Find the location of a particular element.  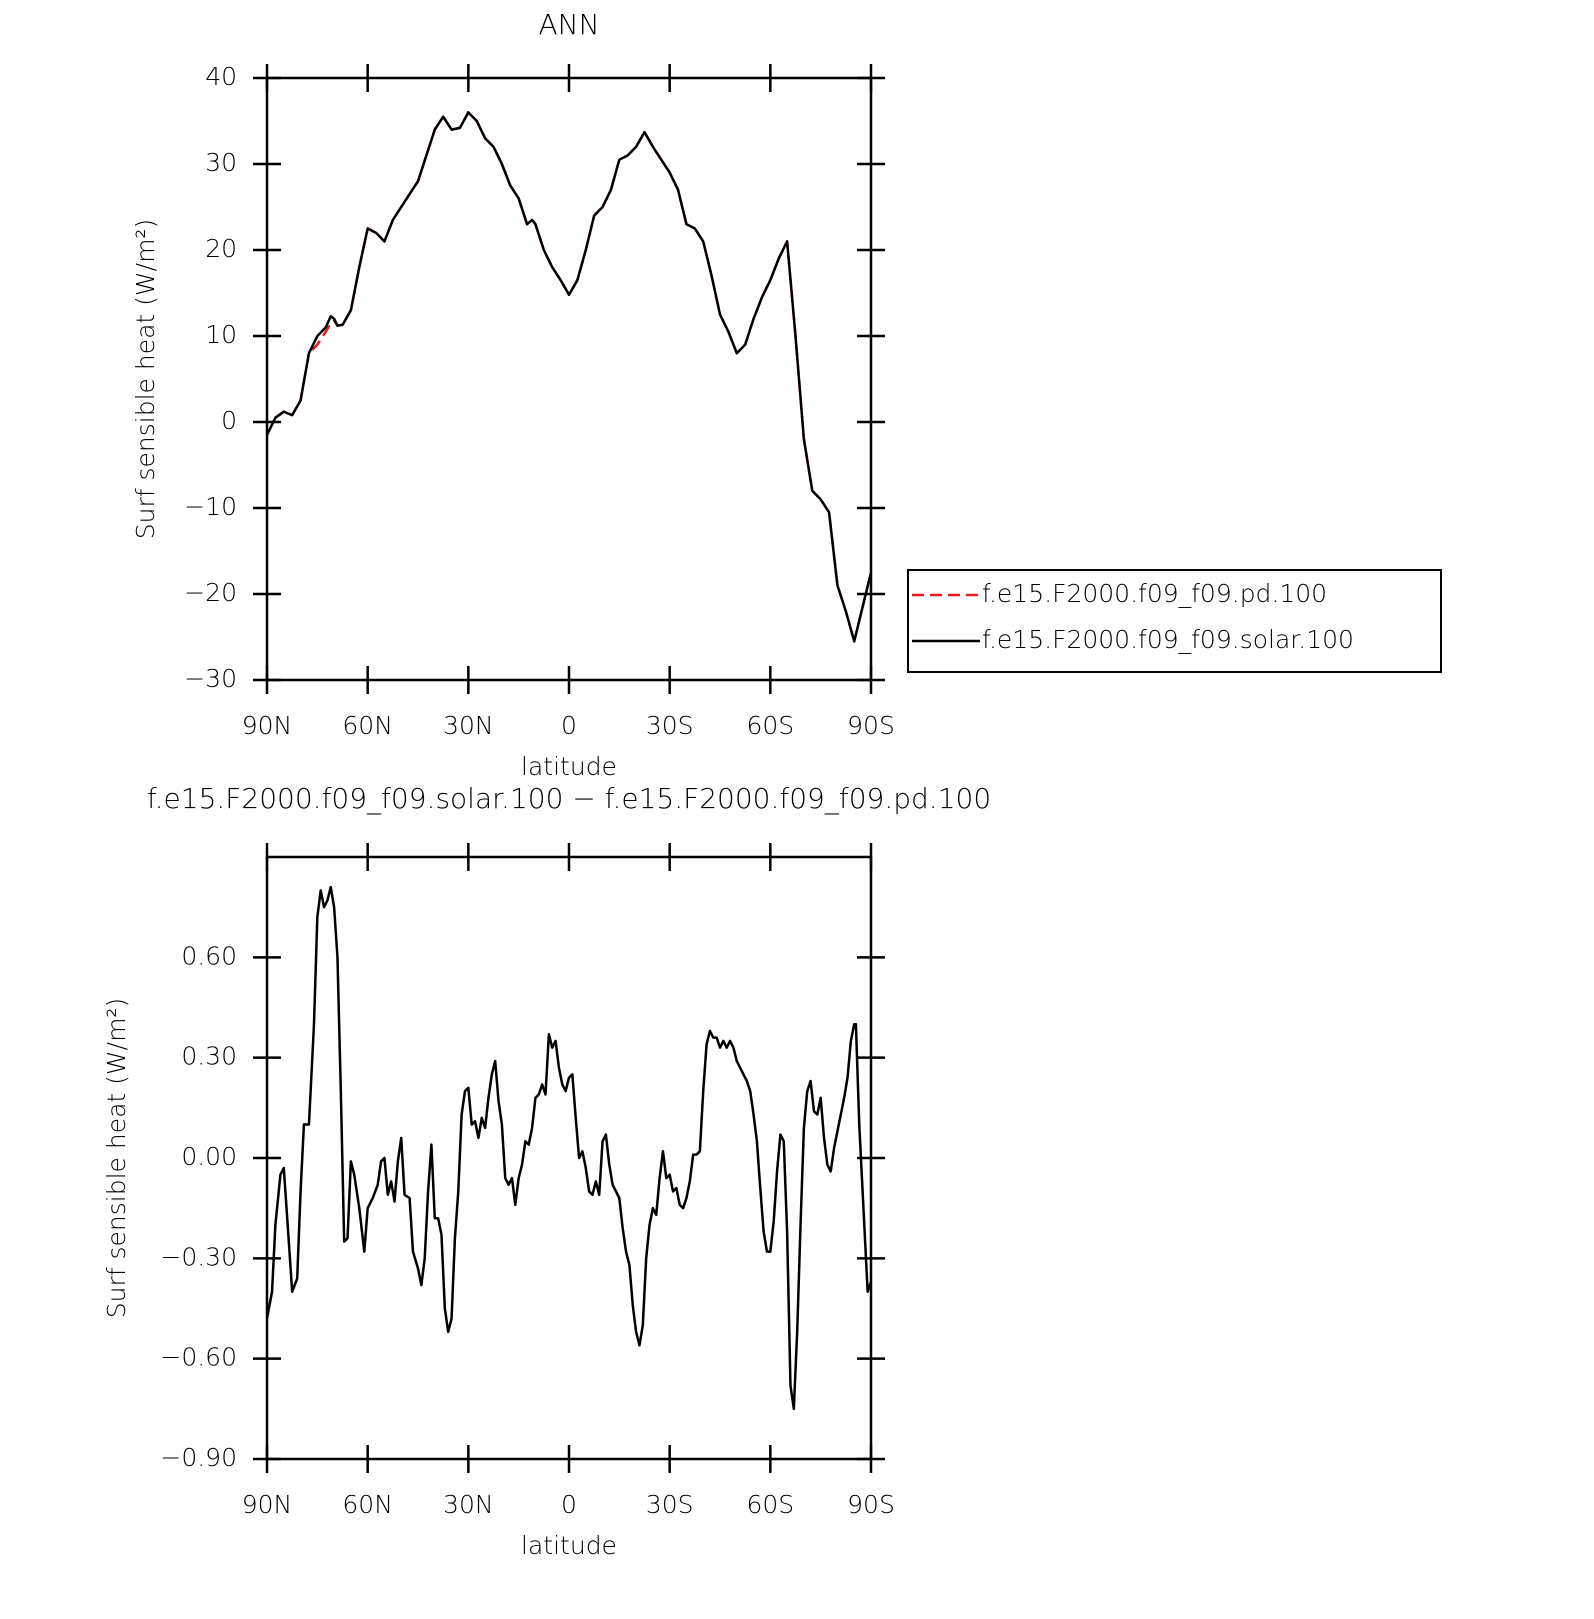

legend-box is located at coordinates (1174, 621).